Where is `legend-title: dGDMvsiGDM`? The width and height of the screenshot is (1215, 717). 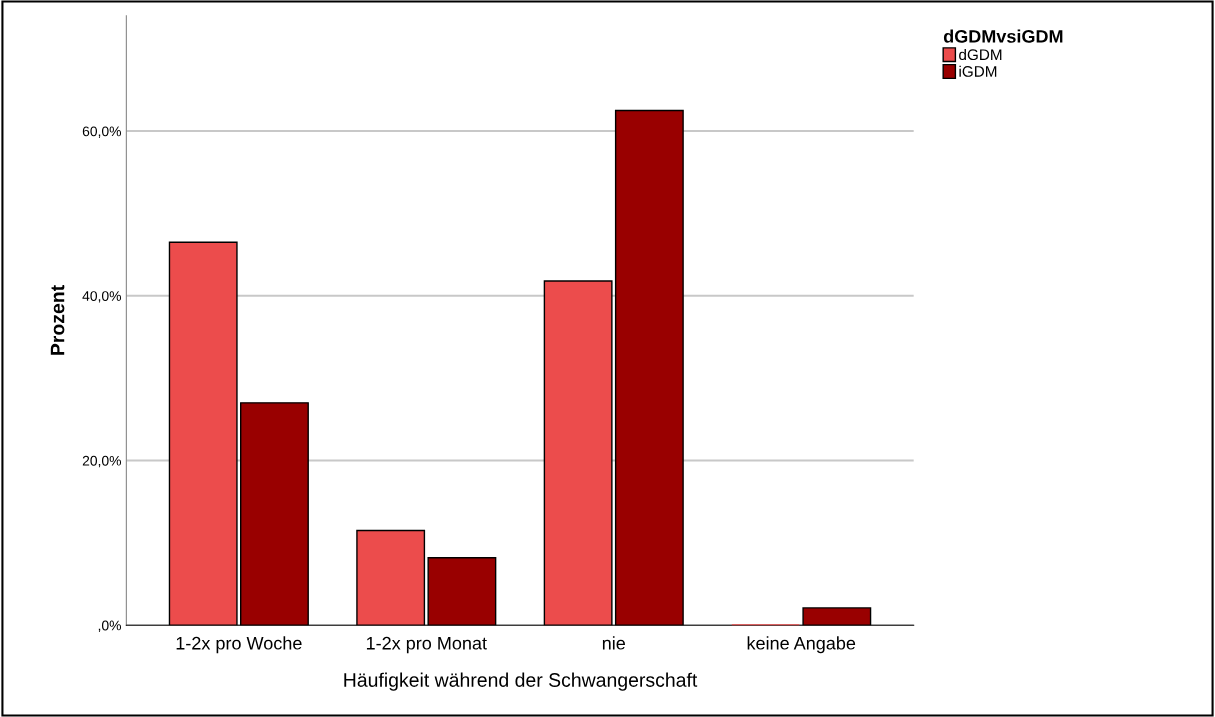 legend-title: dGDMvsiGDM is located at coordinates (1003, 36).